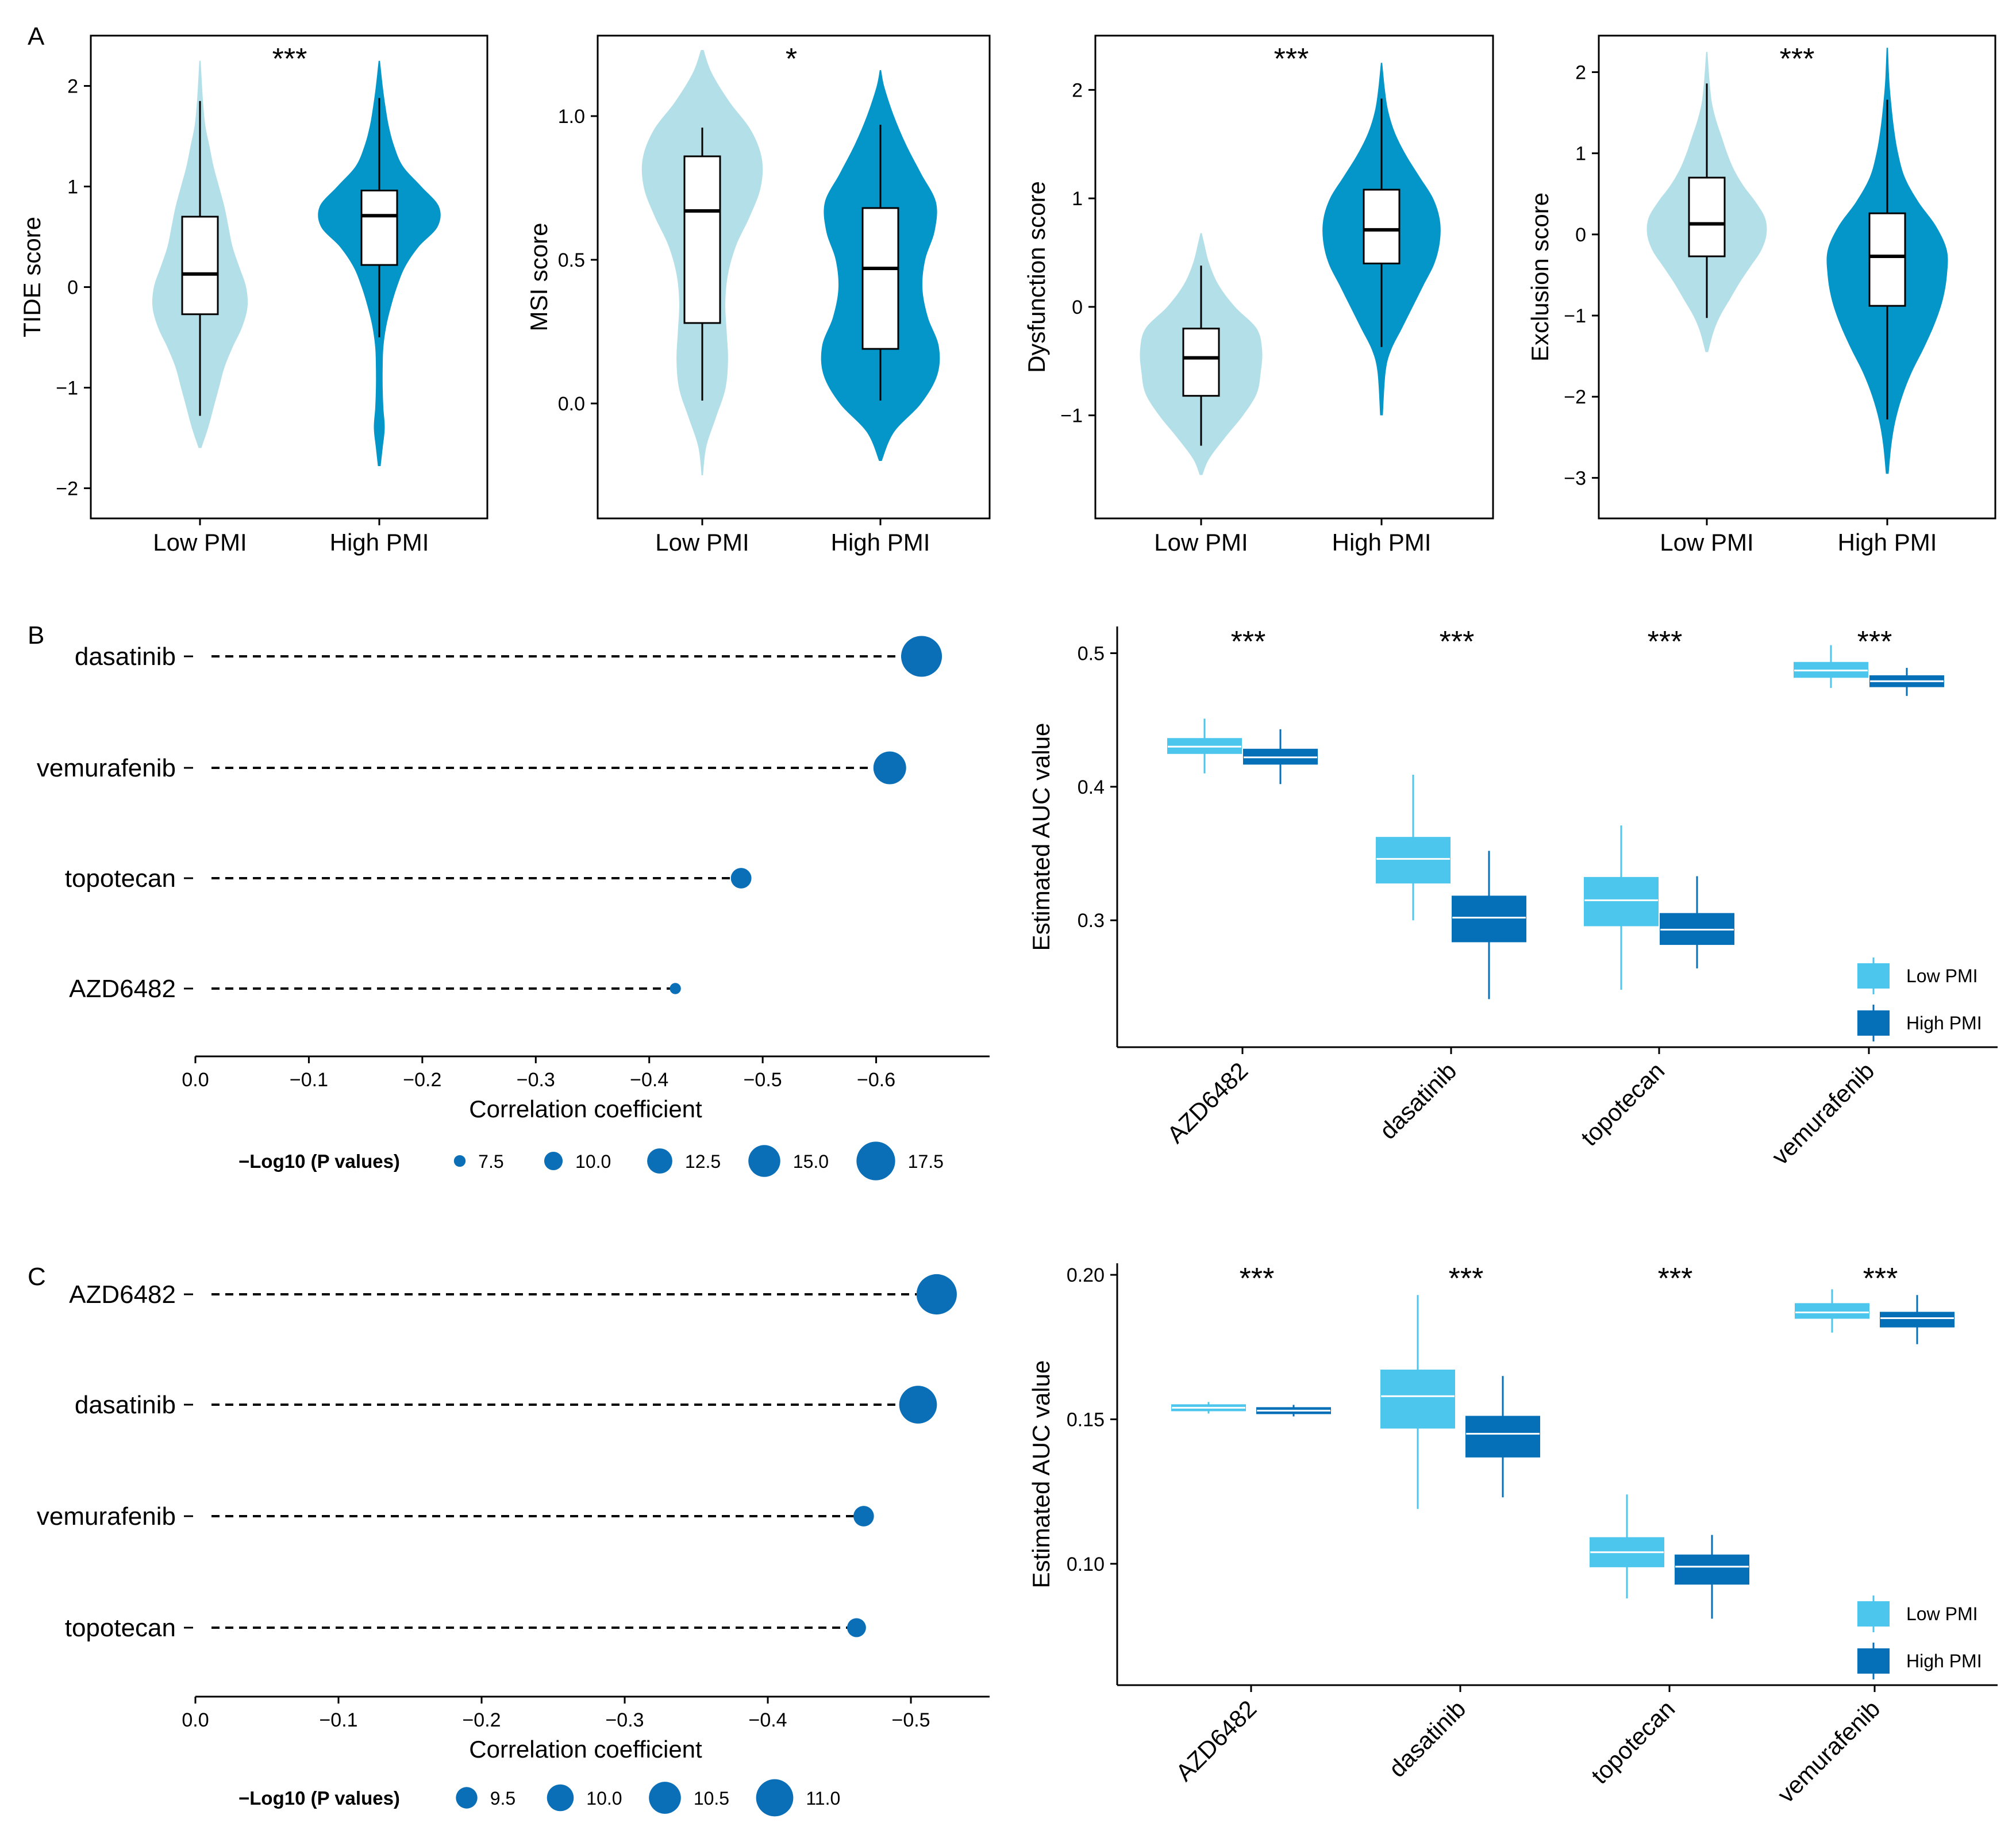  What do you see at coordinates (37, 36) in the screenshot?
I see `panel-label-A: A` at bounding box center [37, 36].